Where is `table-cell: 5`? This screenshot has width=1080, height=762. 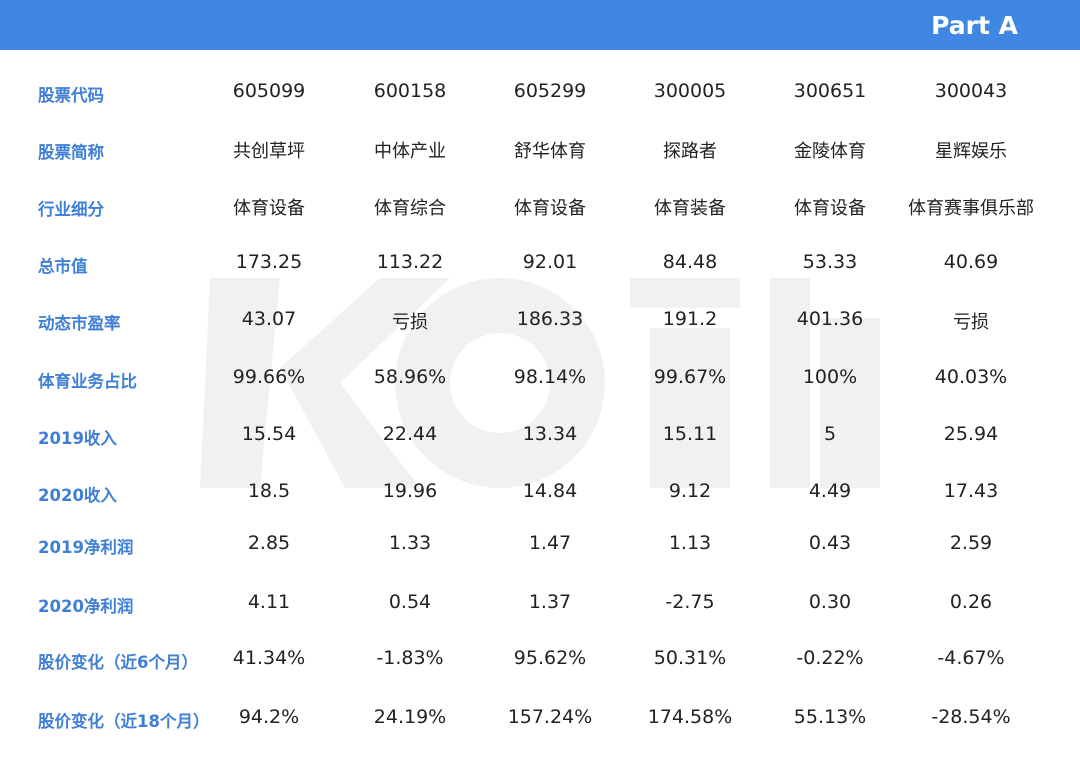 table-cell: 5 is located at coordinates (830, 434).